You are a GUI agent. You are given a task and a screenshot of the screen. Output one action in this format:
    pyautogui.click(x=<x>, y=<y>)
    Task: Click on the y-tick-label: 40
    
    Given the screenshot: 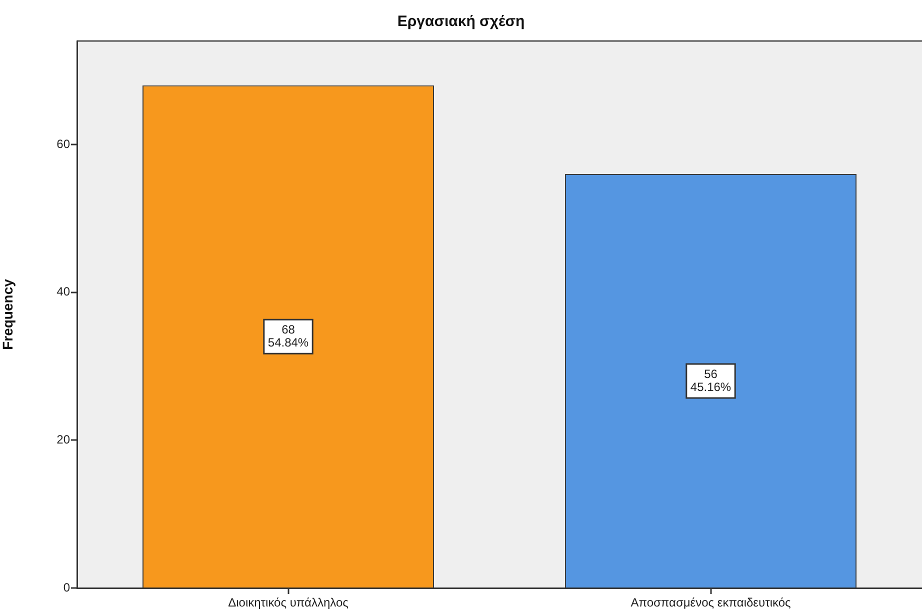 What is the action you would take?
    pyautogui.click(x=63, y=291)
    